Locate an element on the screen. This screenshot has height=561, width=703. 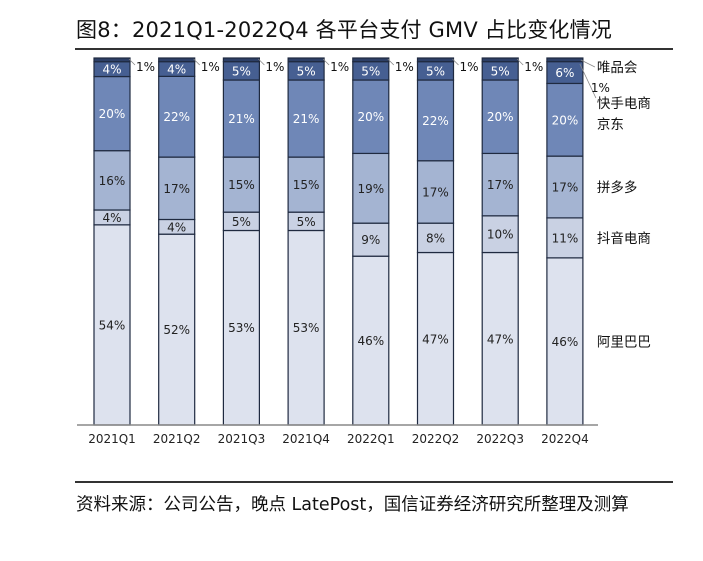
legend-label-3: 京东 is located at coordinates (610, 125).